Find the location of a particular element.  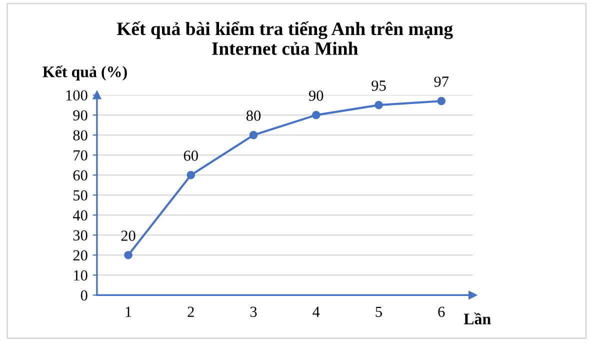

x-tick-label: 1 is located at coordinates (129, 311).